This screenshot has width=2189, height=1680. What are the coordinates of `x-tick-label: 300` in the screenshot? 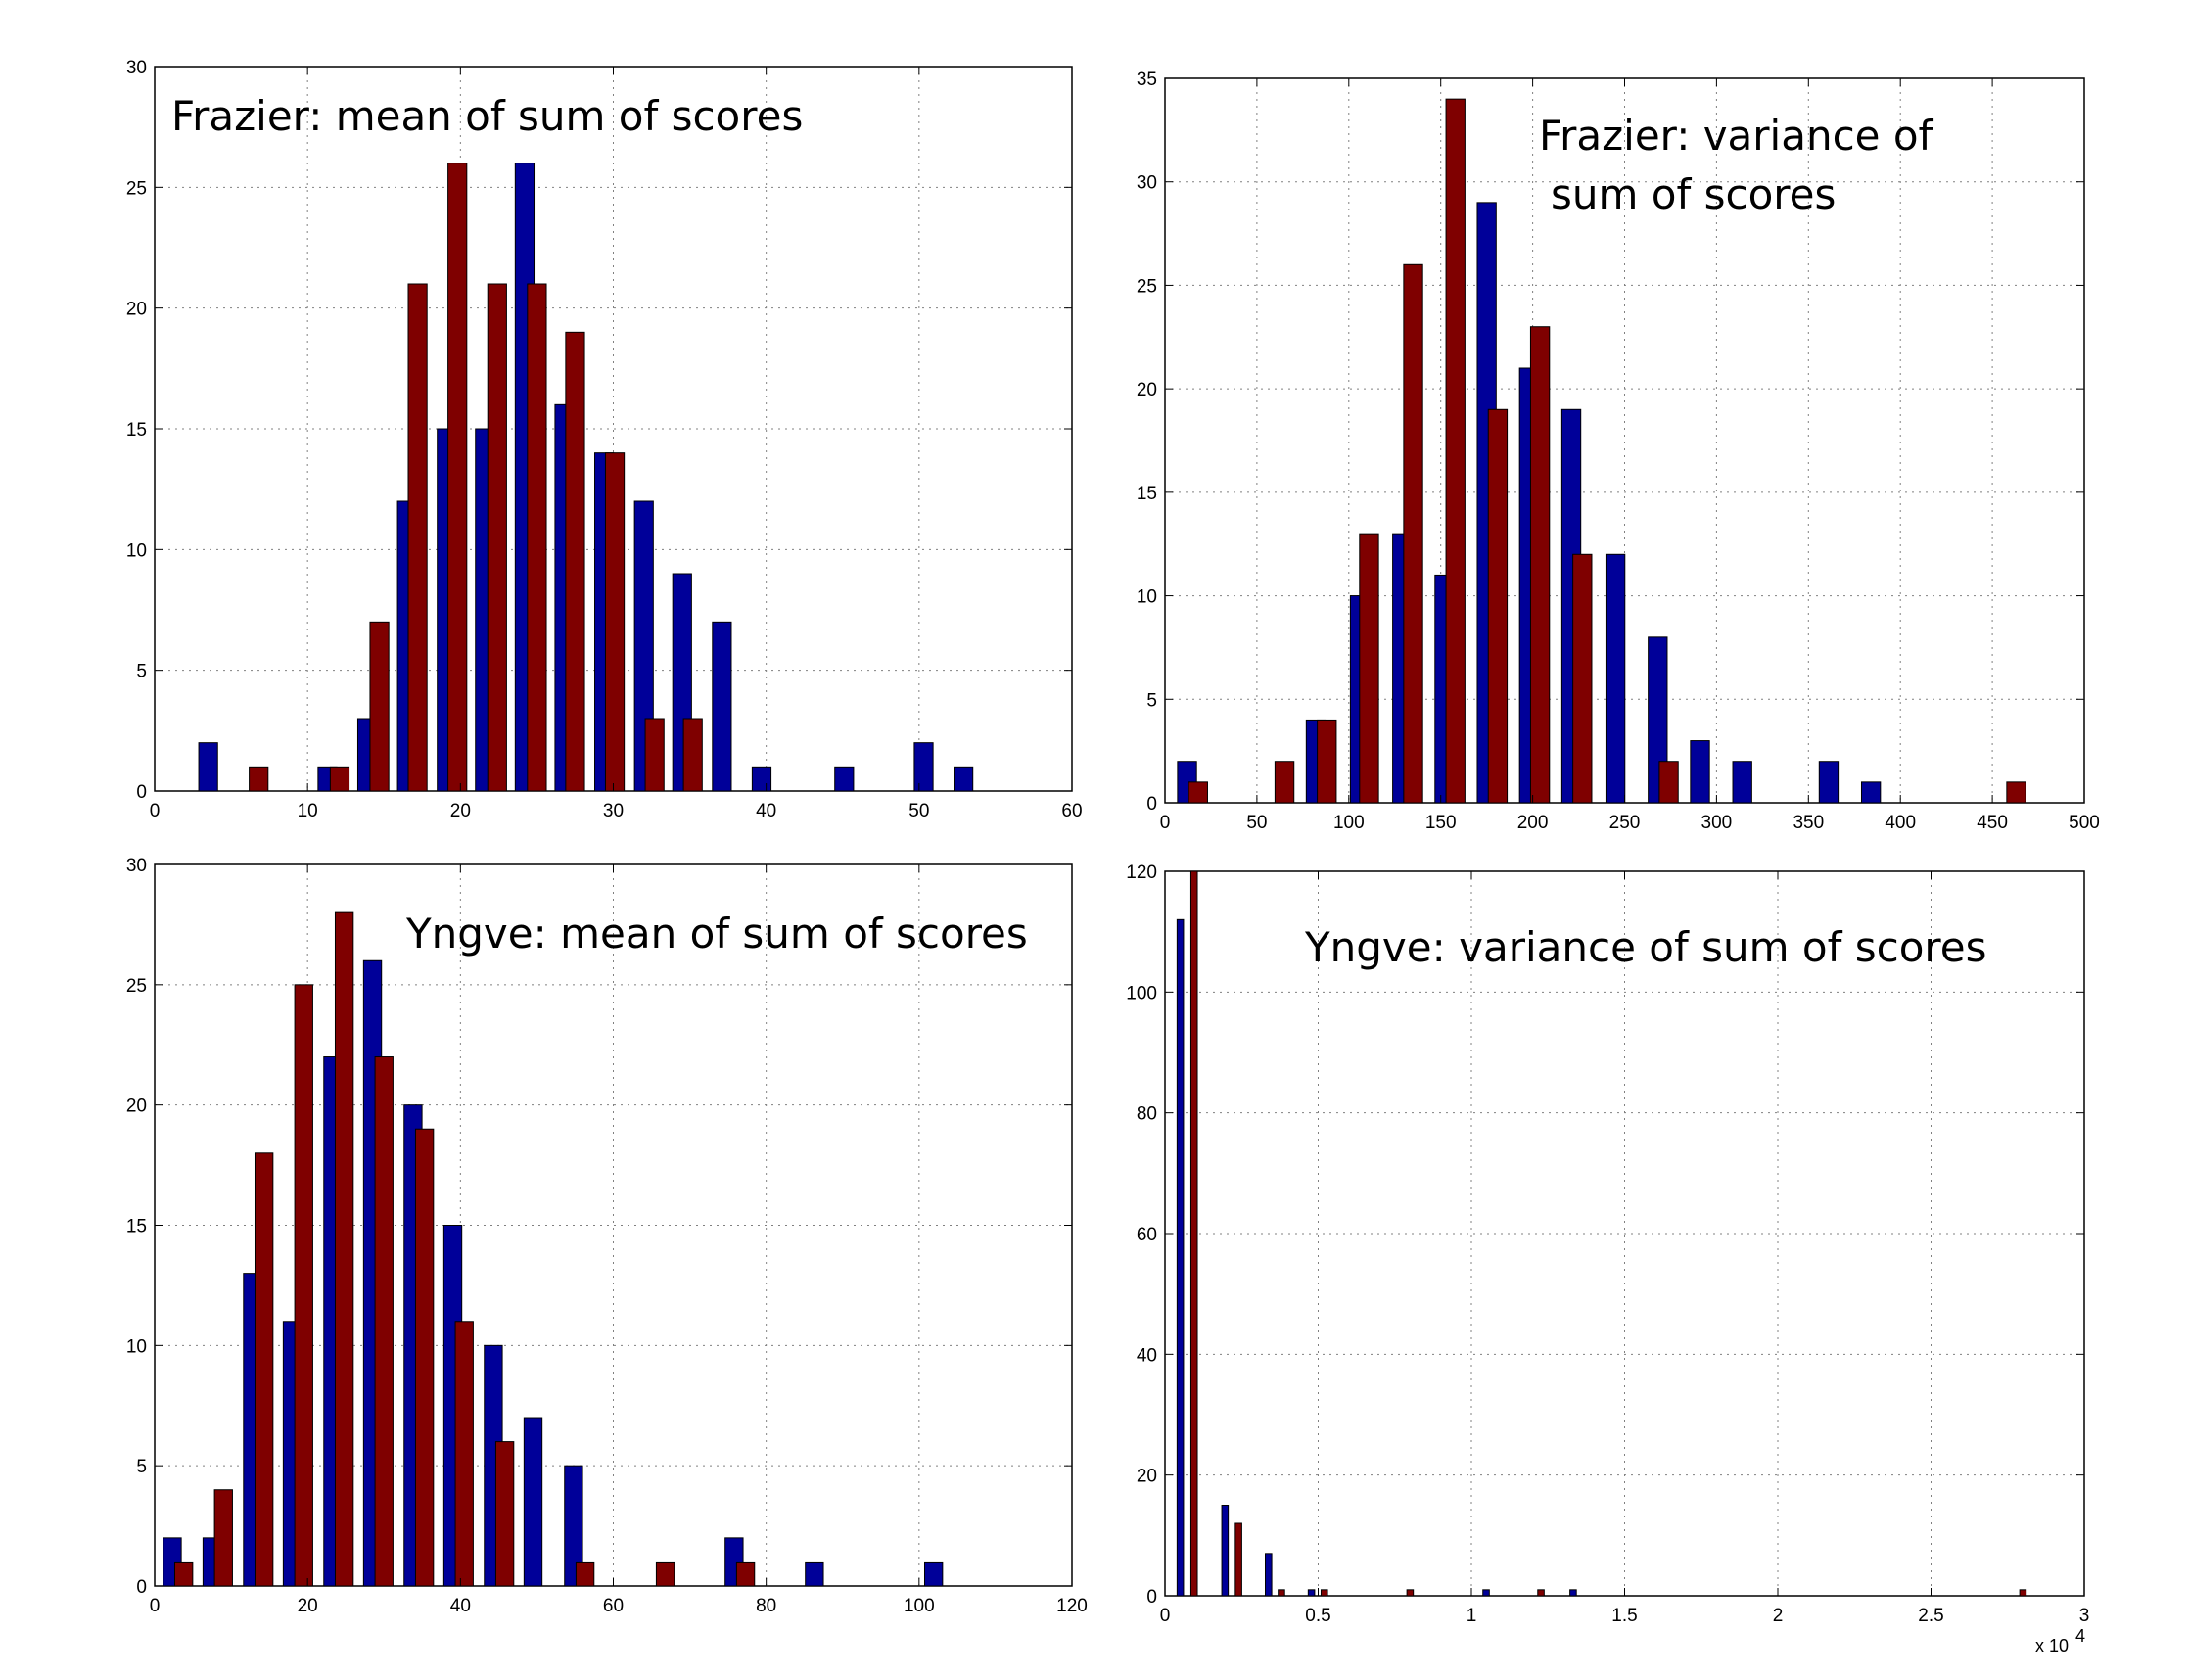 It's located at (1717, 823).